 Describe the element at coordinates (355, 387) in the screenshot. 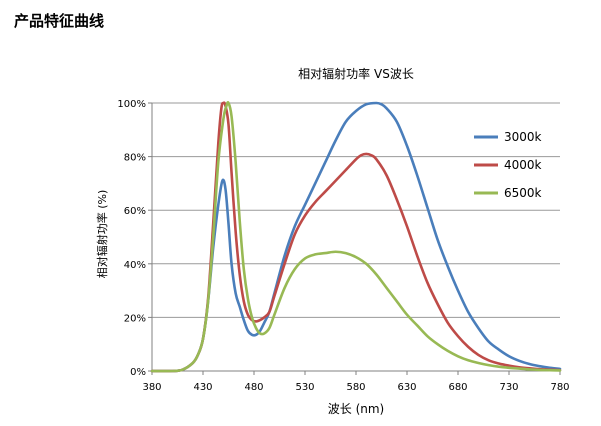

I see `x-tick-label: 580` at that location.